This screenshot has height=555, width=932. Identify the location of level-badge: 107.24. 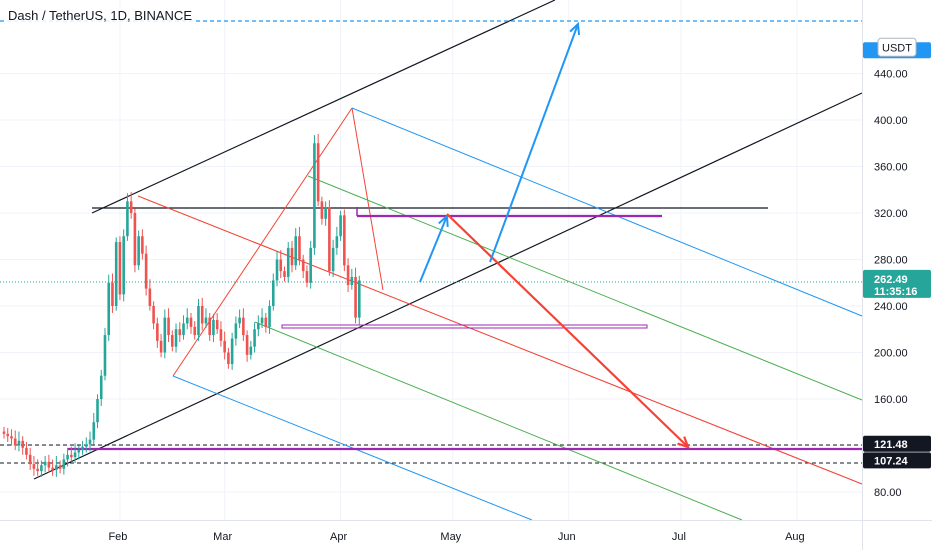
(897, 460).